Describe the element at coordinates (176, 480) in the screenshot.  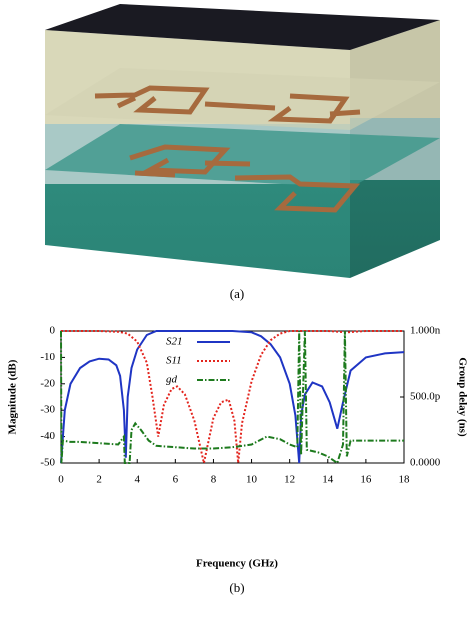
I see `x-tick-label: 6` at that location.